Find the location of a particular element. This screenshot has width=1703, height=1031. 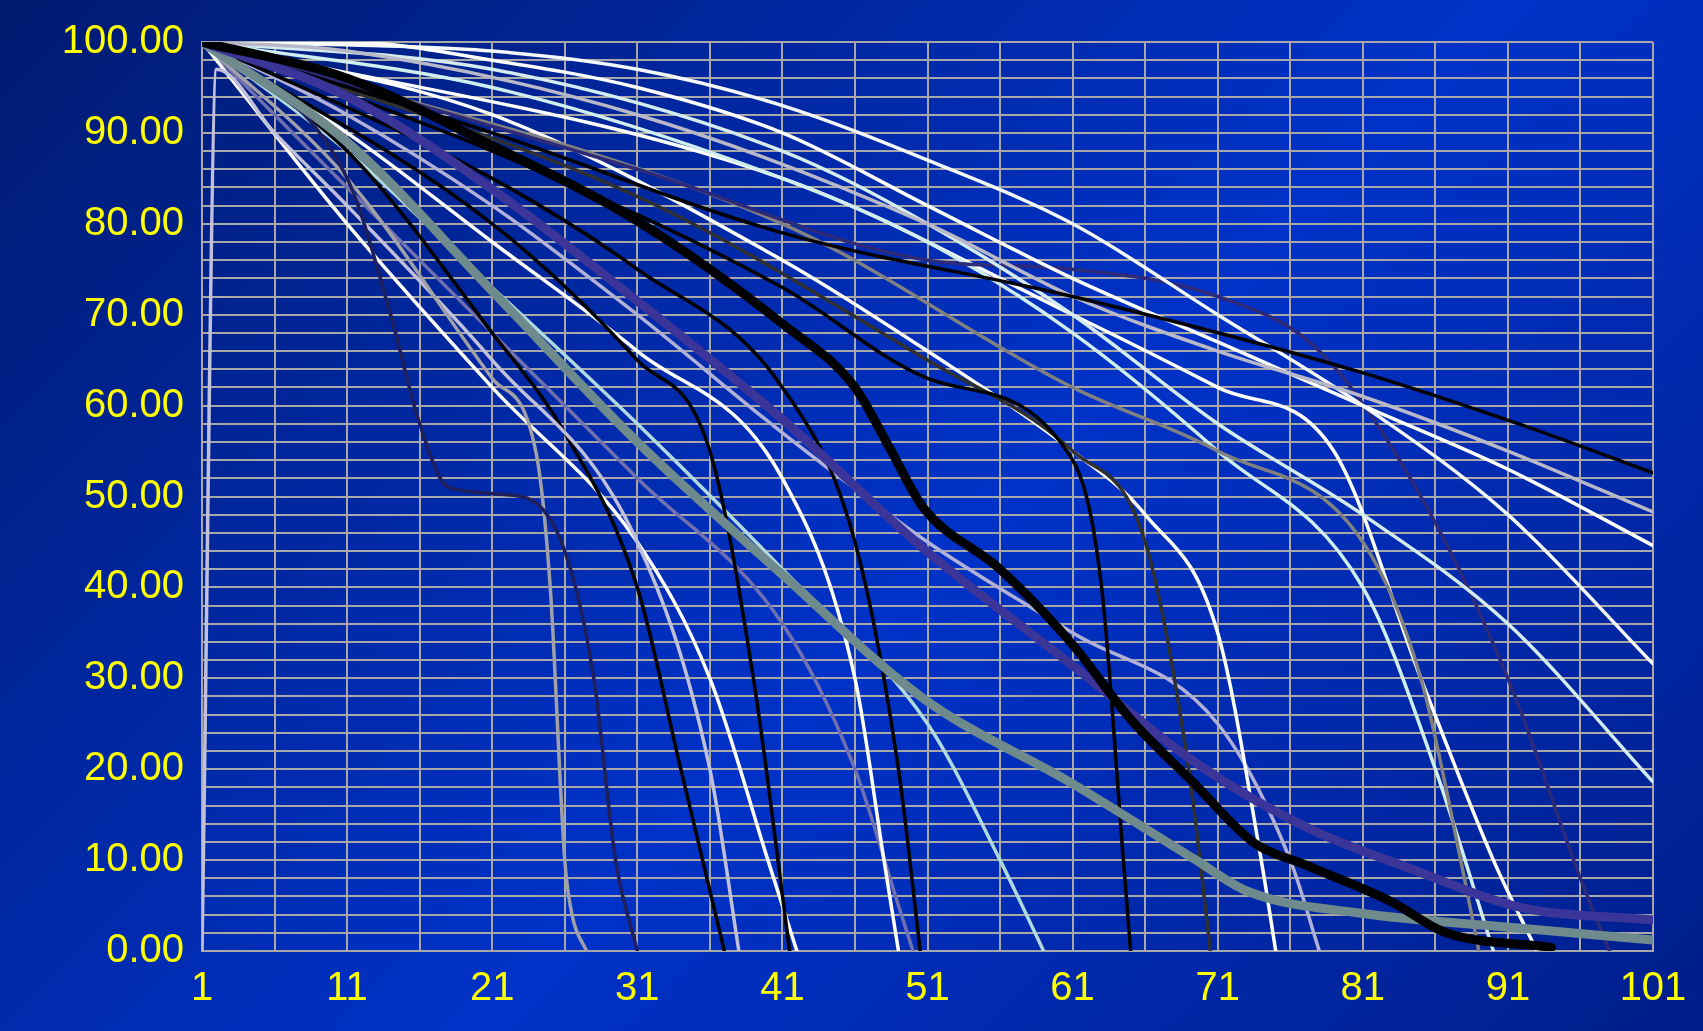

y-tick-label: 70.00 is located at coordinates (133, 311).